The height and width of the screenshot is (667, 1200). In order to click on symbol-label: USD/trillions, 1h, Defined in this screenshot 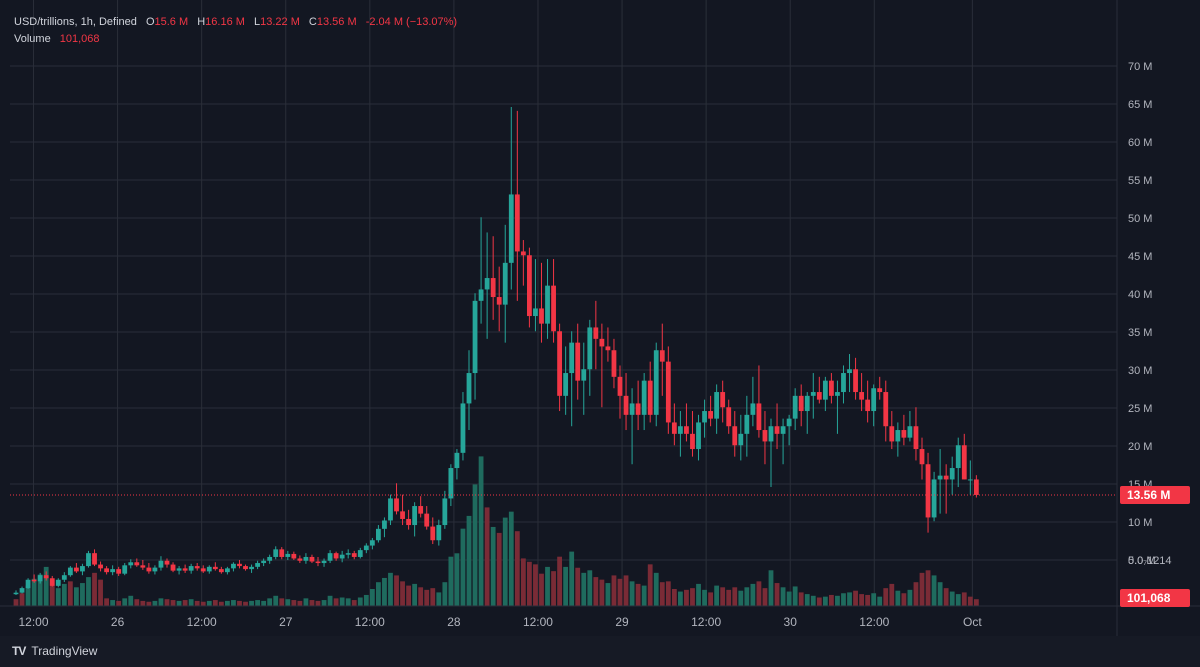, I will do `click(75, 22)`.